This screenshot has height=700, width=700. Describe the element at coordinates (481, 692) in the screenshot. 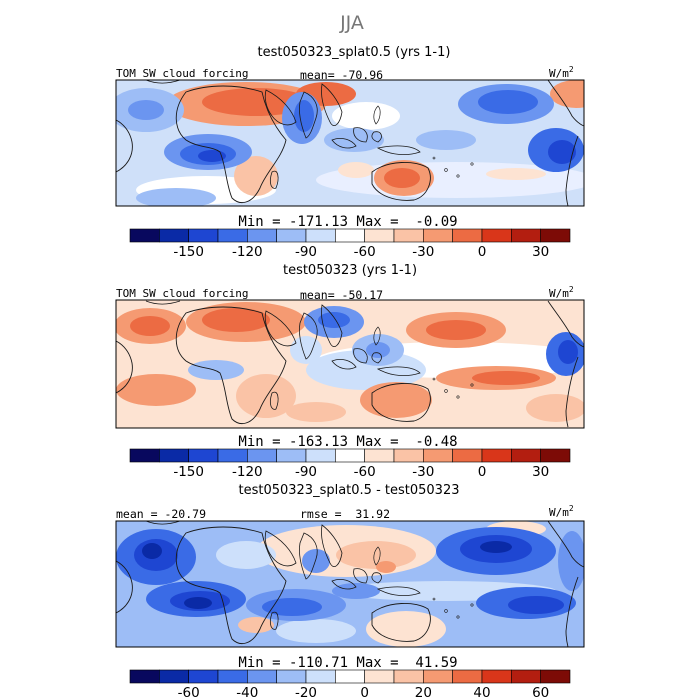

I see `colorbar-tick-label: 40` at that location.